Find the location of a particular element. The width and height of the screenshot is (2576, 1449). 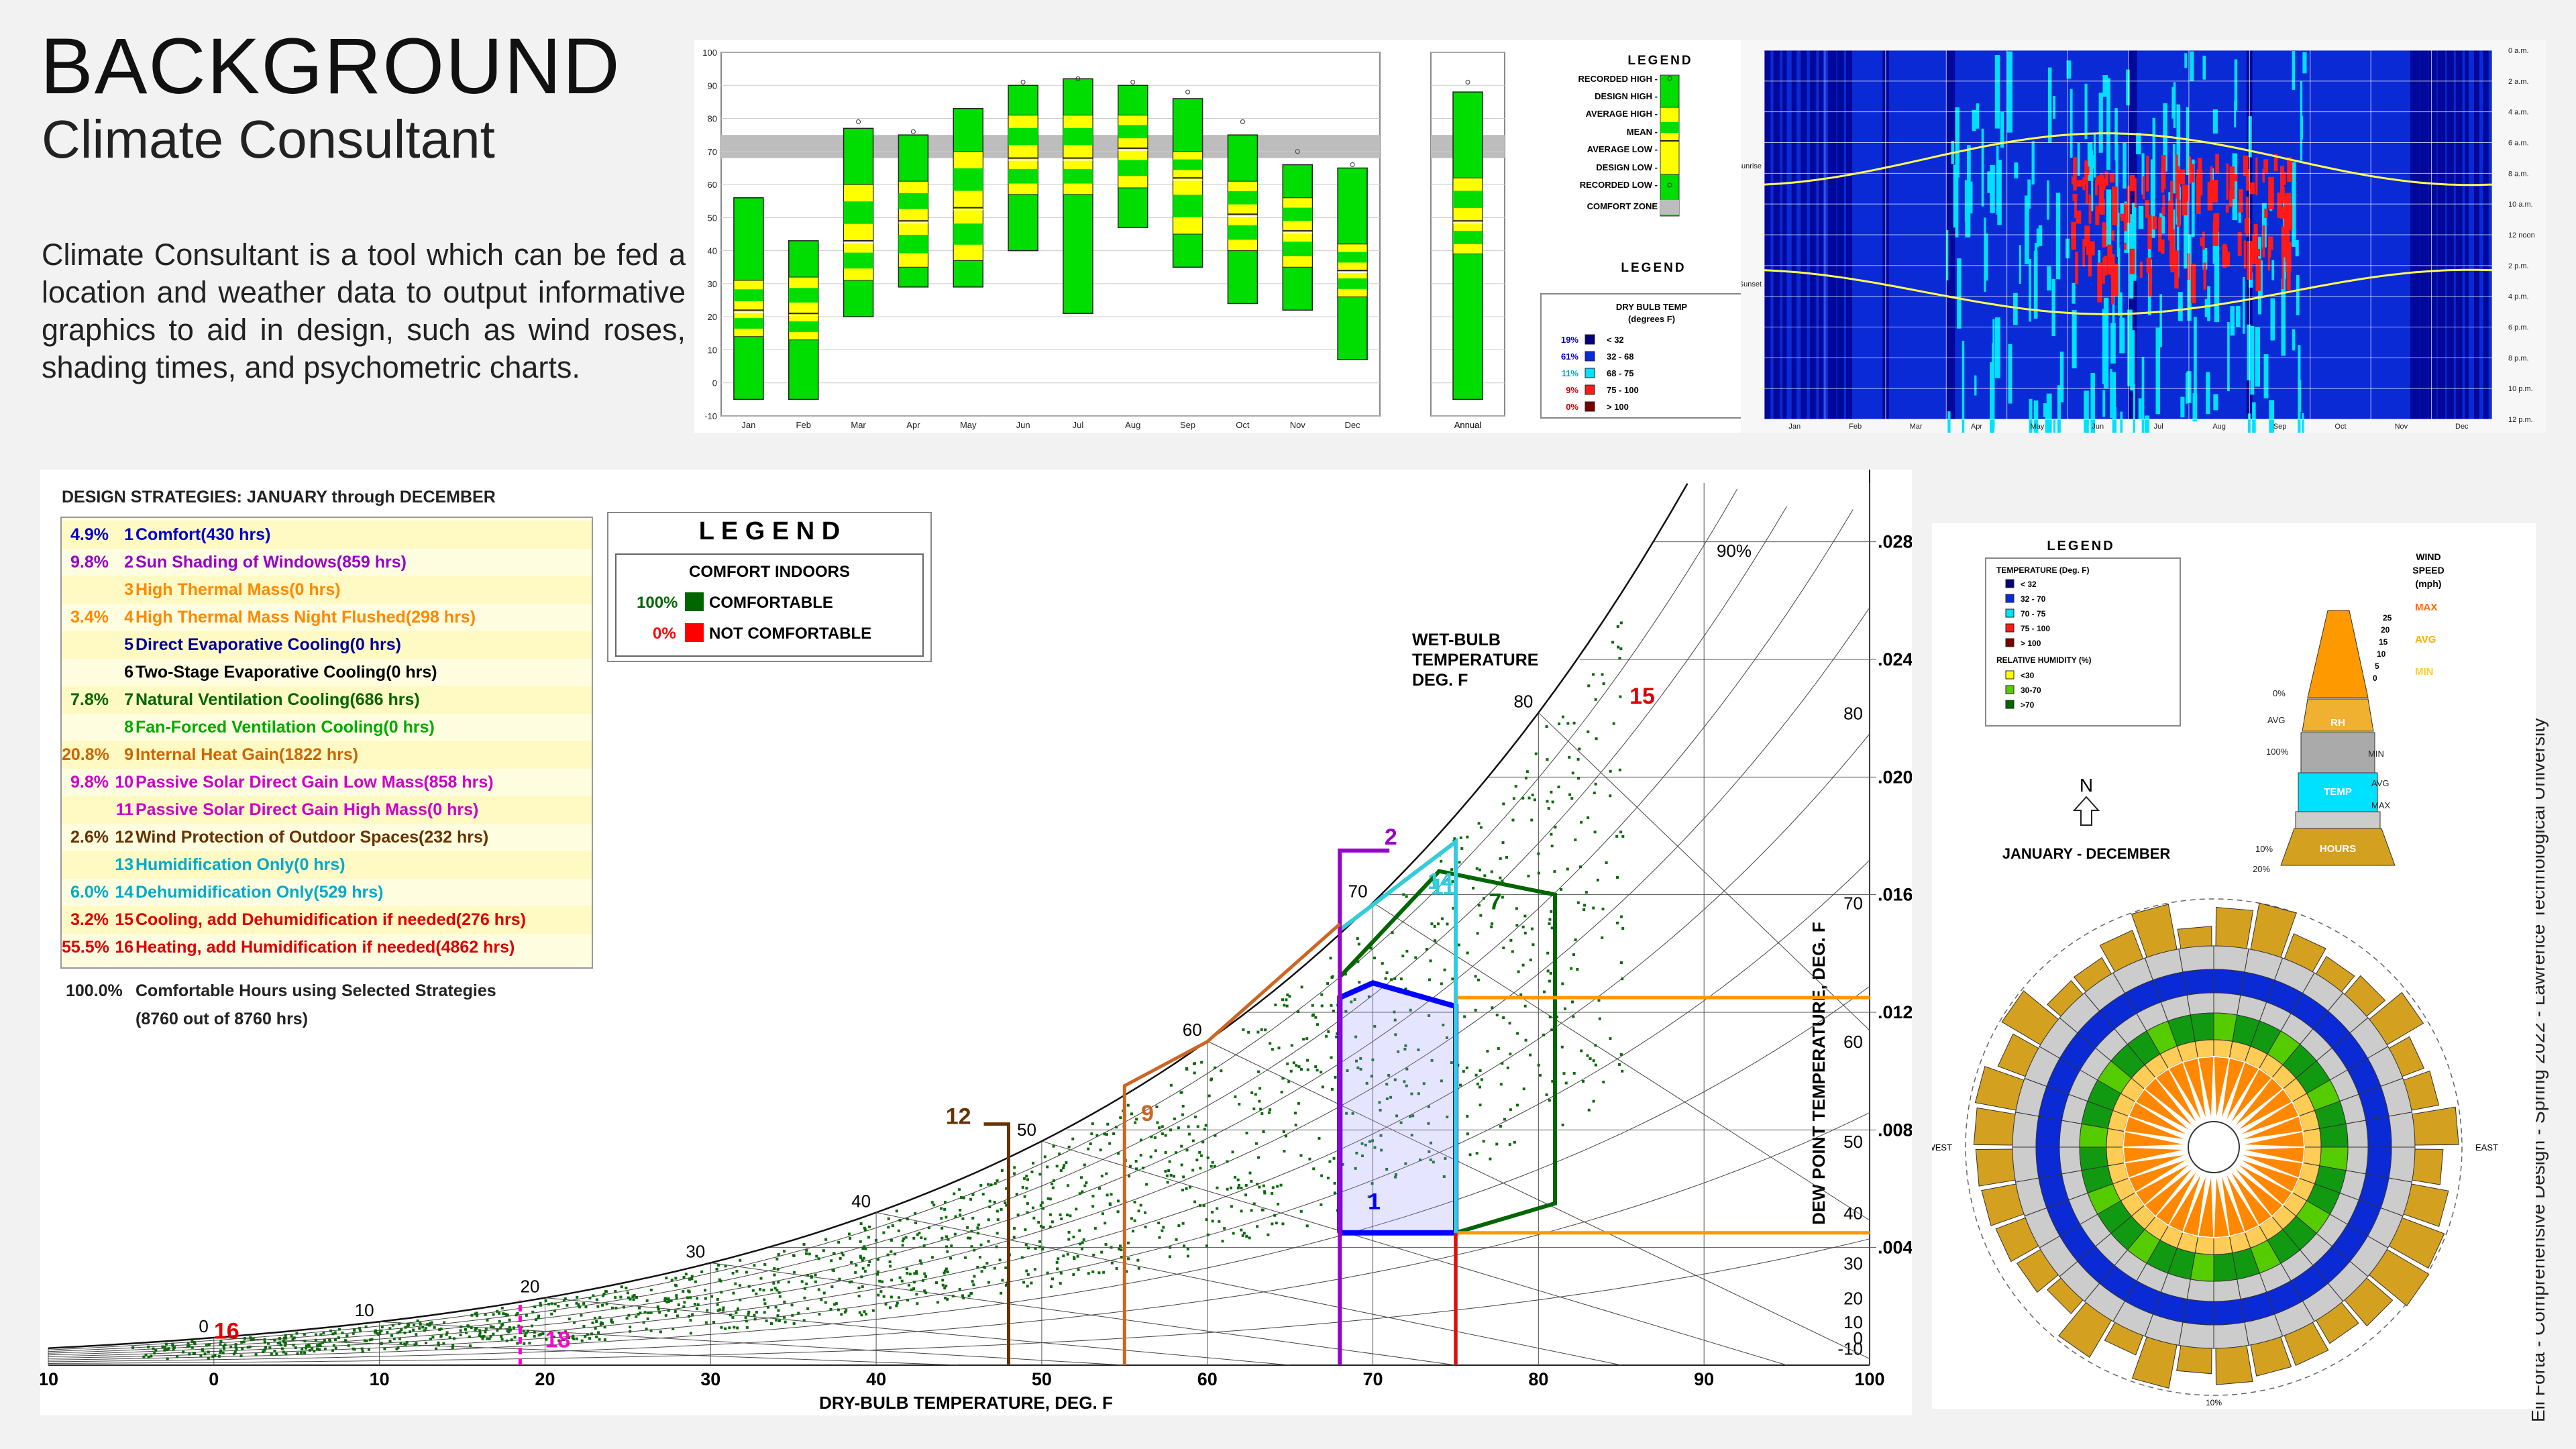

wind-speed-mark: MIN is located at coordinates (2424, 672).